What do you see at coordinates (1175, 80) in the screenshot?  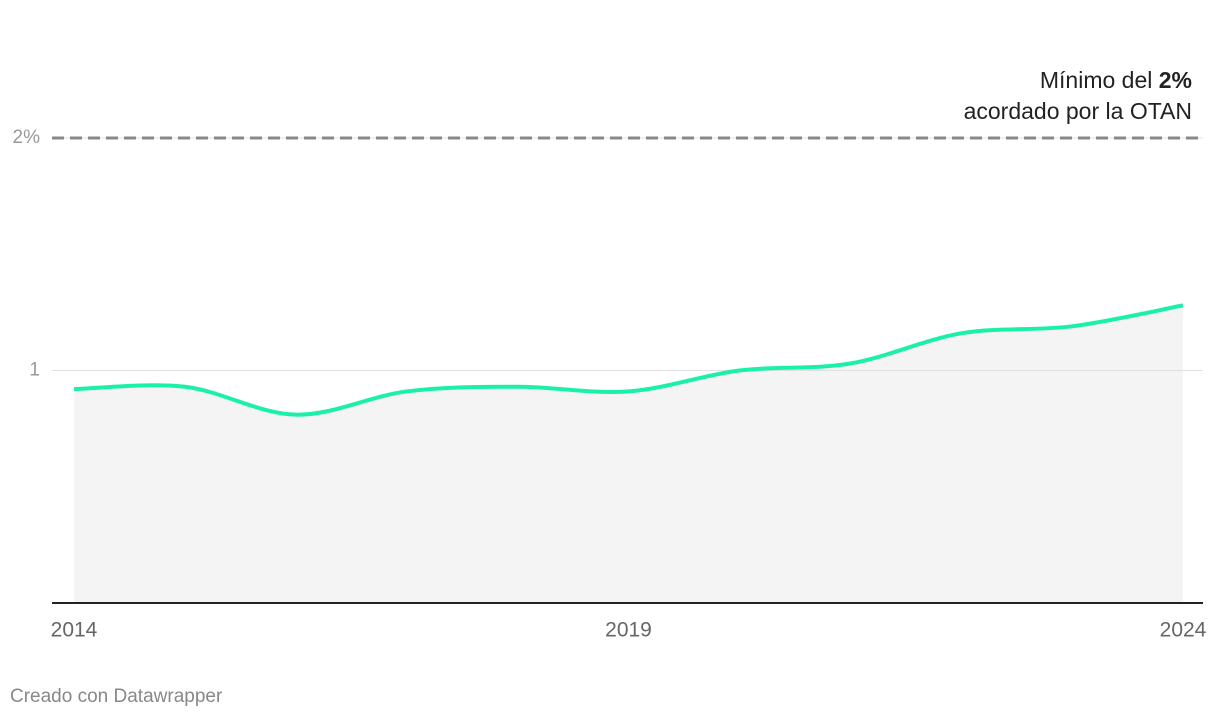 I see `annotation-bold: 2%` at bounding box center [1175, 80].